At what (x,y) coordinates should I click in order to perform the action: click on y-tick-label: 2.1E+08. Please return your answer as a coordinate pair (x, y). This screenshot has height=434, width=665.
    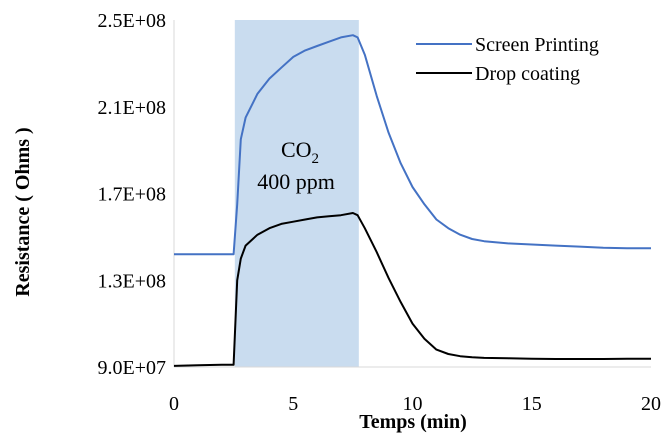
    Looking at the image, I should click on (132, 108).